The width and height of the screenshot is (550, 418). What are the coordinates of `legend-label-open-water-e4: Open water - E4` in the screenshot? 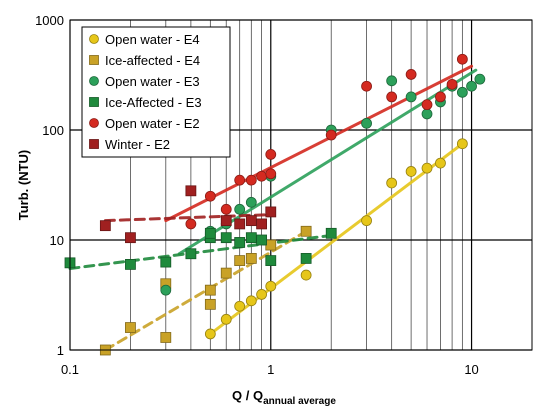 It's located at (152, 39).